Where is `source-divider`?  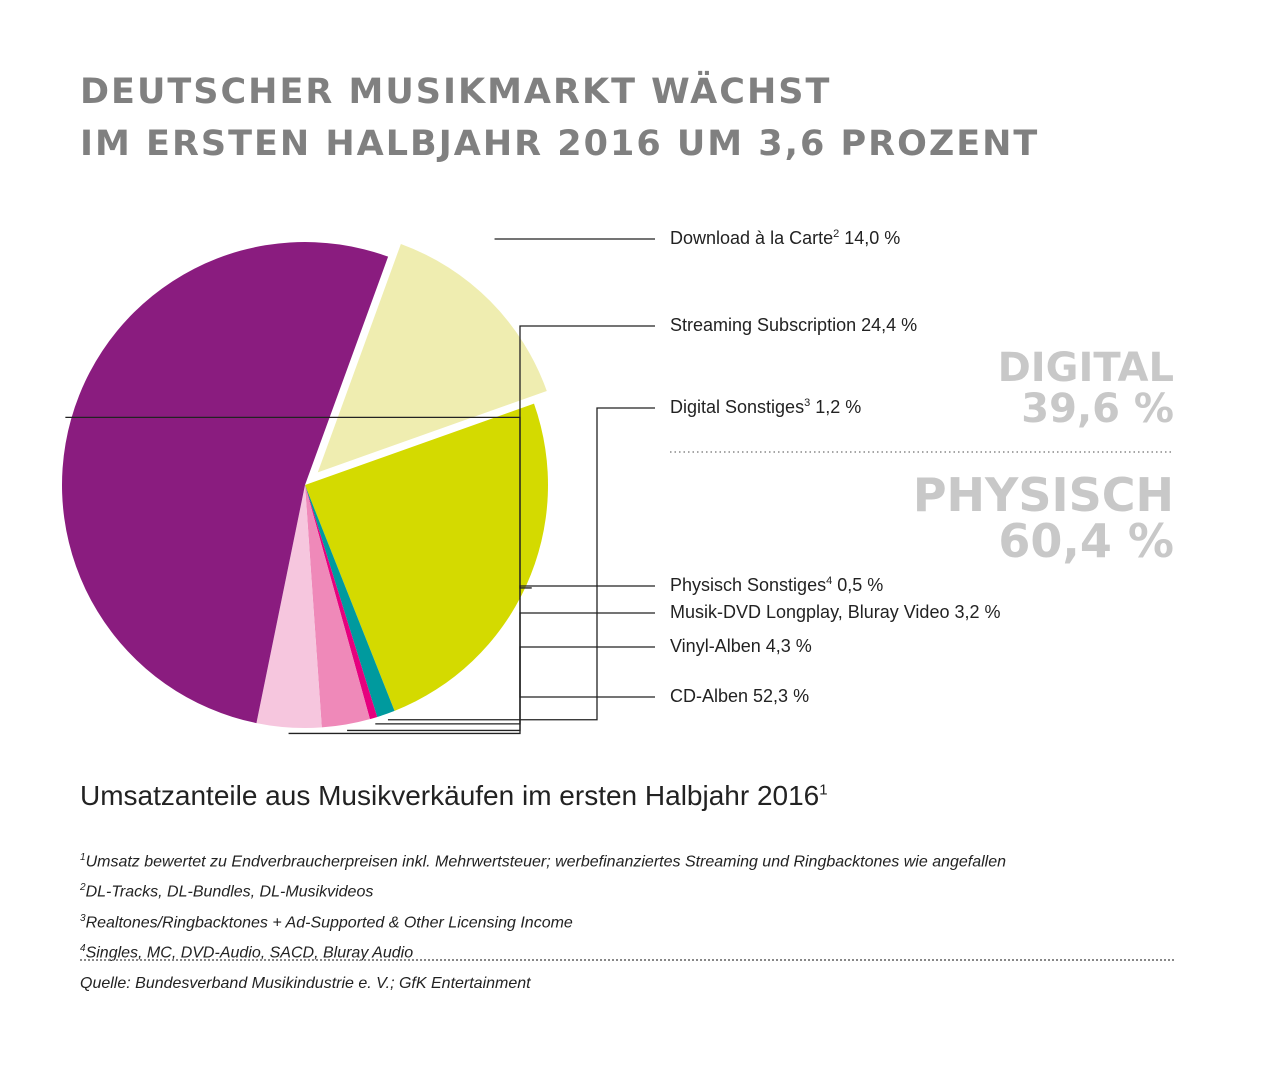
source-divider is located at coordinates (627, 960).